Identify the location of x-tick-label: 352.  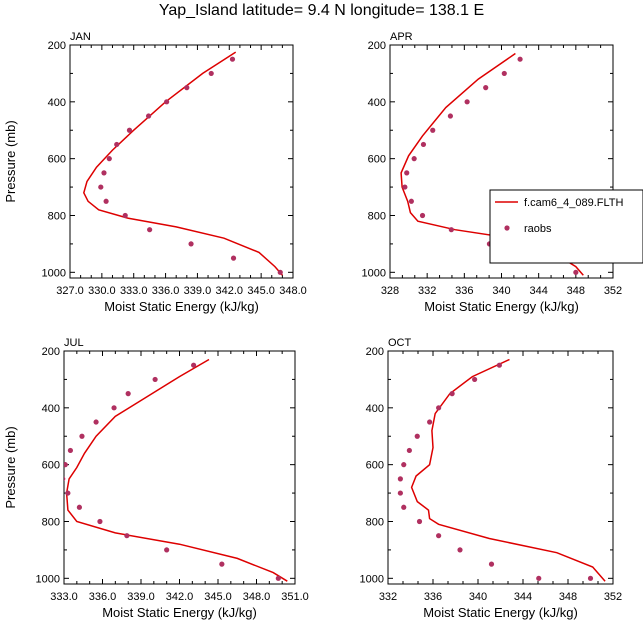
(613, 291).